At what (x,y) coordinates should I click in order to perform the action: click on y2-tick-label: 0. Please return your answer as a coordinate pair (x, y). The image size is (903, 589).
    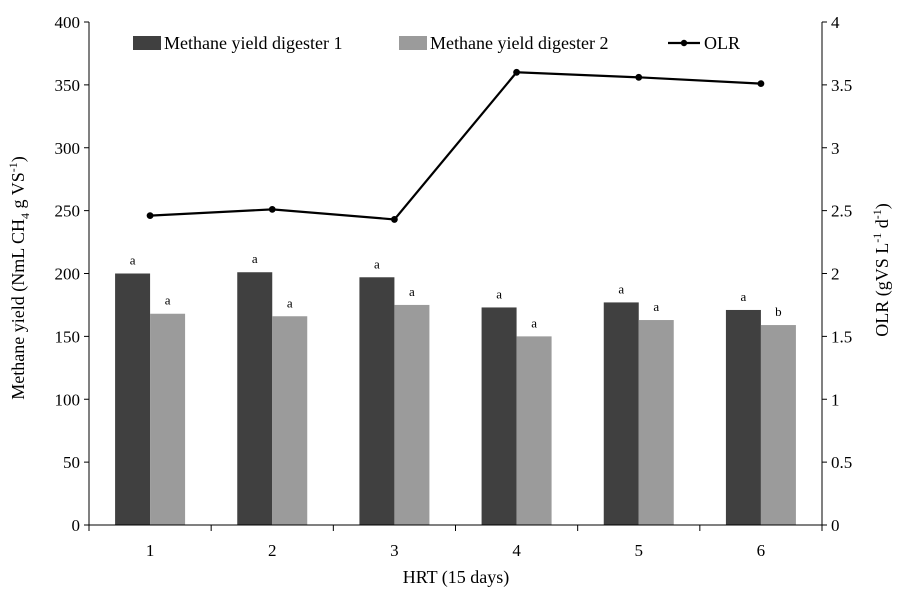
    Looking at the image, I should click on (835, 525).